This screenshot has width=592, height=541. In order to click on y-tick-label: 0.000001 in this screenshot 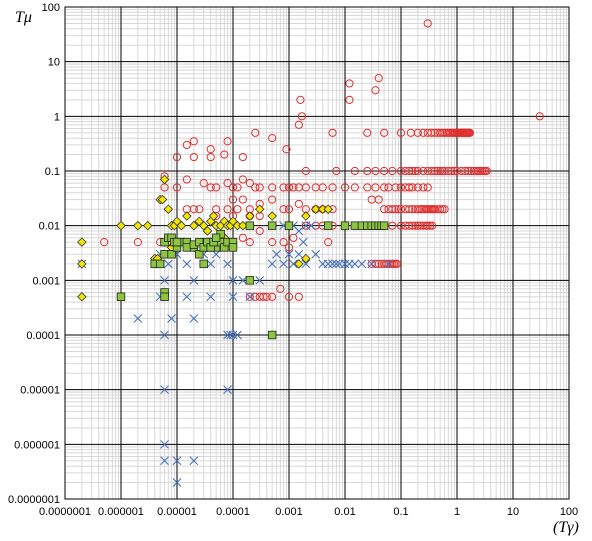, I will do `click(37, 445)`.